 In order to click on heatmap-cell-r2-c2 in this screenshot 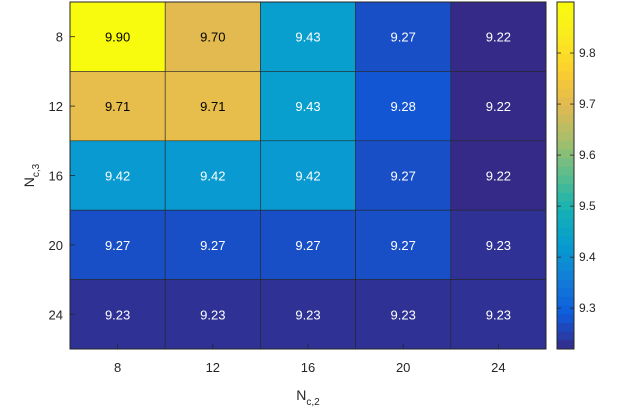, I will do `click(308, 175)`.